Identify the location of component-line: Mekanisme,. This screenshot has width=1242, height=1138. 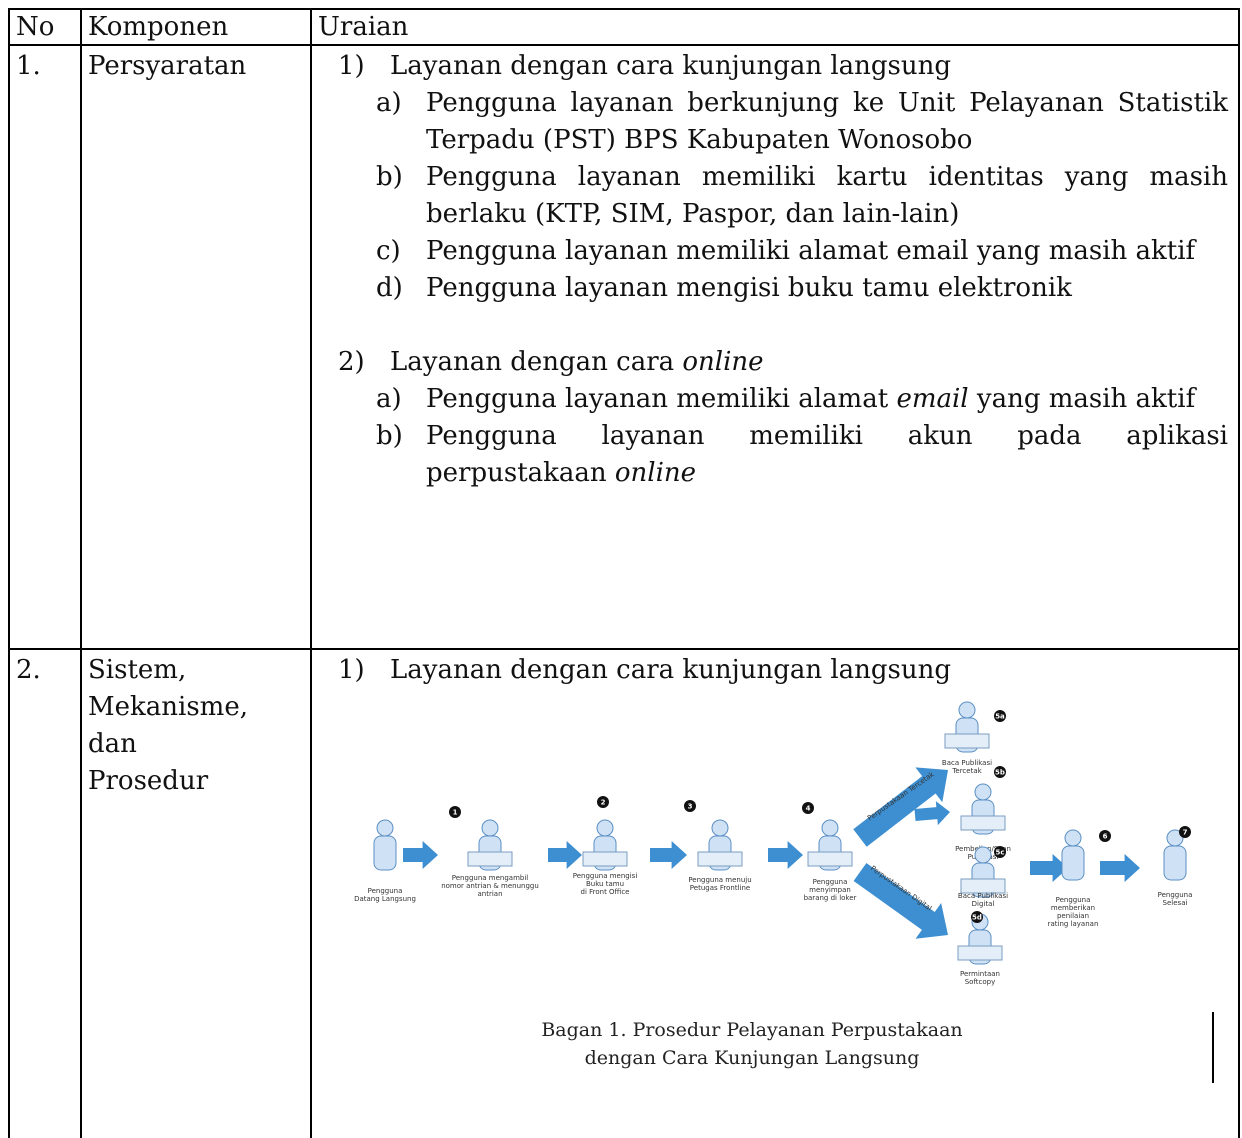
(168, 707).